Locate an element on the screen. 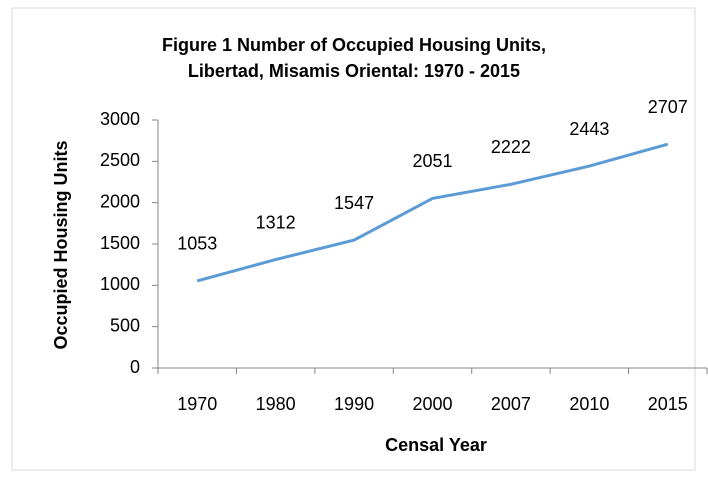  y-tick-label: 0 is located at coordinates (135, 367).